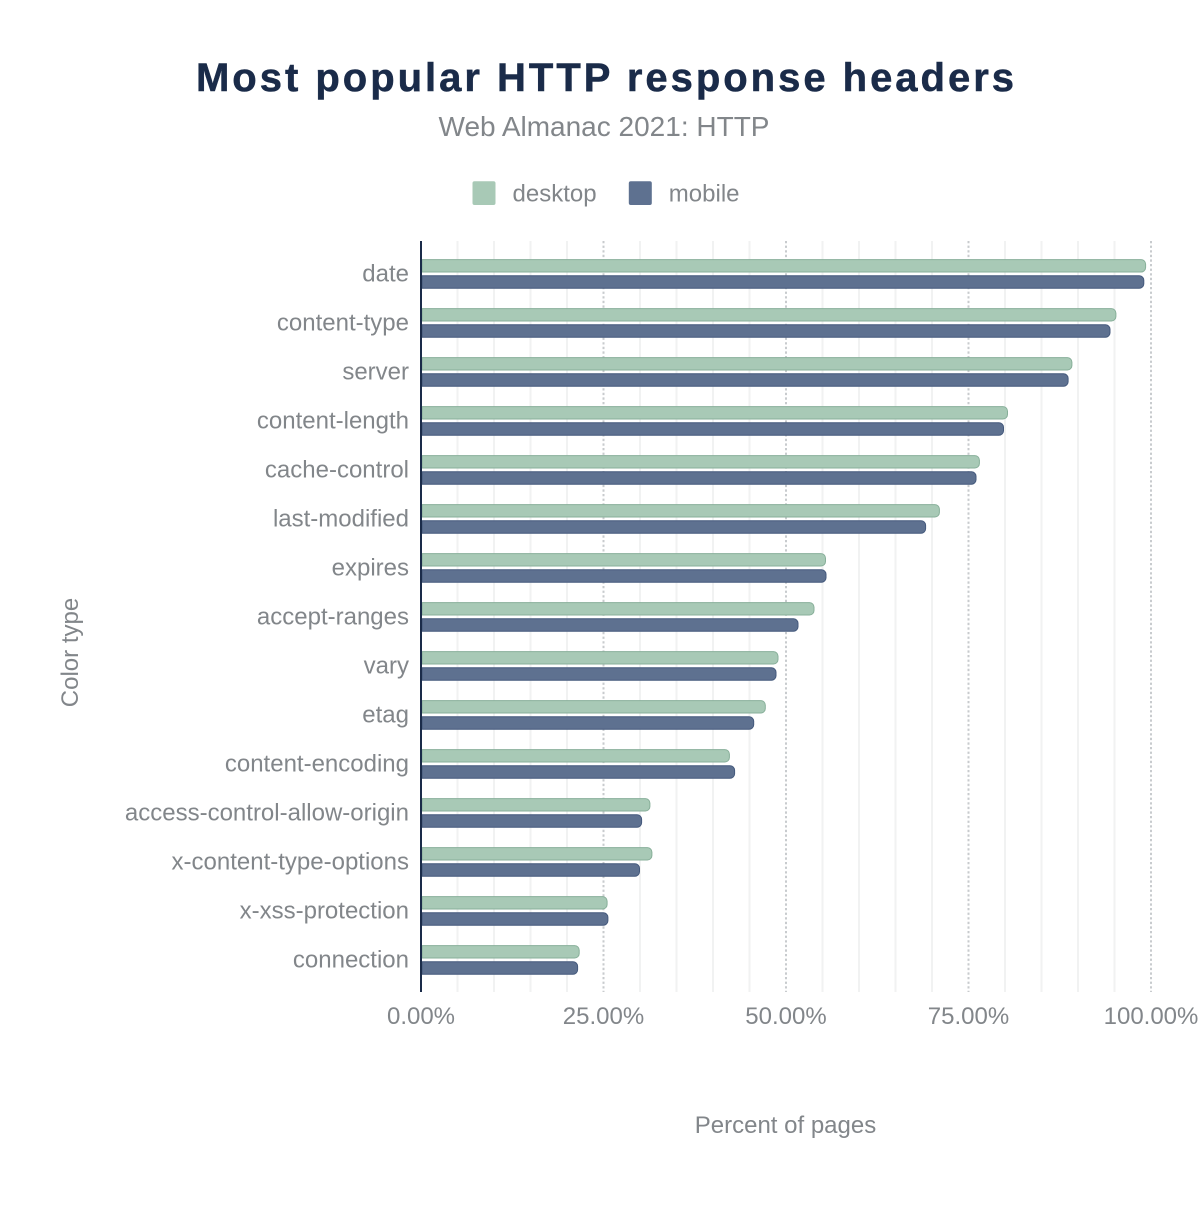 The image size is (1200, 1210). What do you see at coordinates (604, 126) in the screenshot?
I see `svg-text: Web Almanac 2021: HTTP` at bounding box center [604, 126].